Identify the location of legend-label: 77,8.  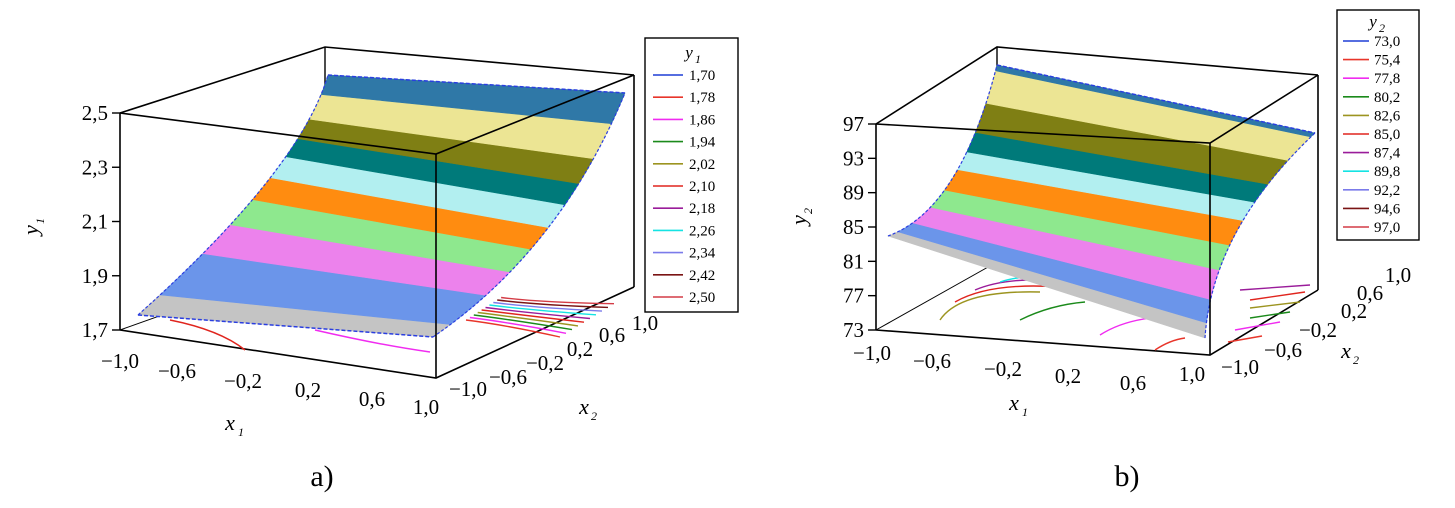
(1387, 79).